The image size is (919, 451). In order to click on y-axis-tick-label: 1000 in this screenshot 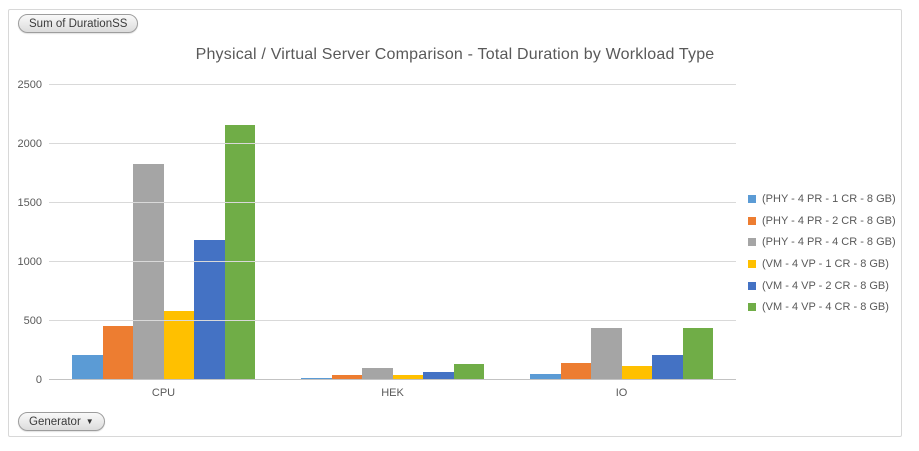, I will do `click(29, 262)`.